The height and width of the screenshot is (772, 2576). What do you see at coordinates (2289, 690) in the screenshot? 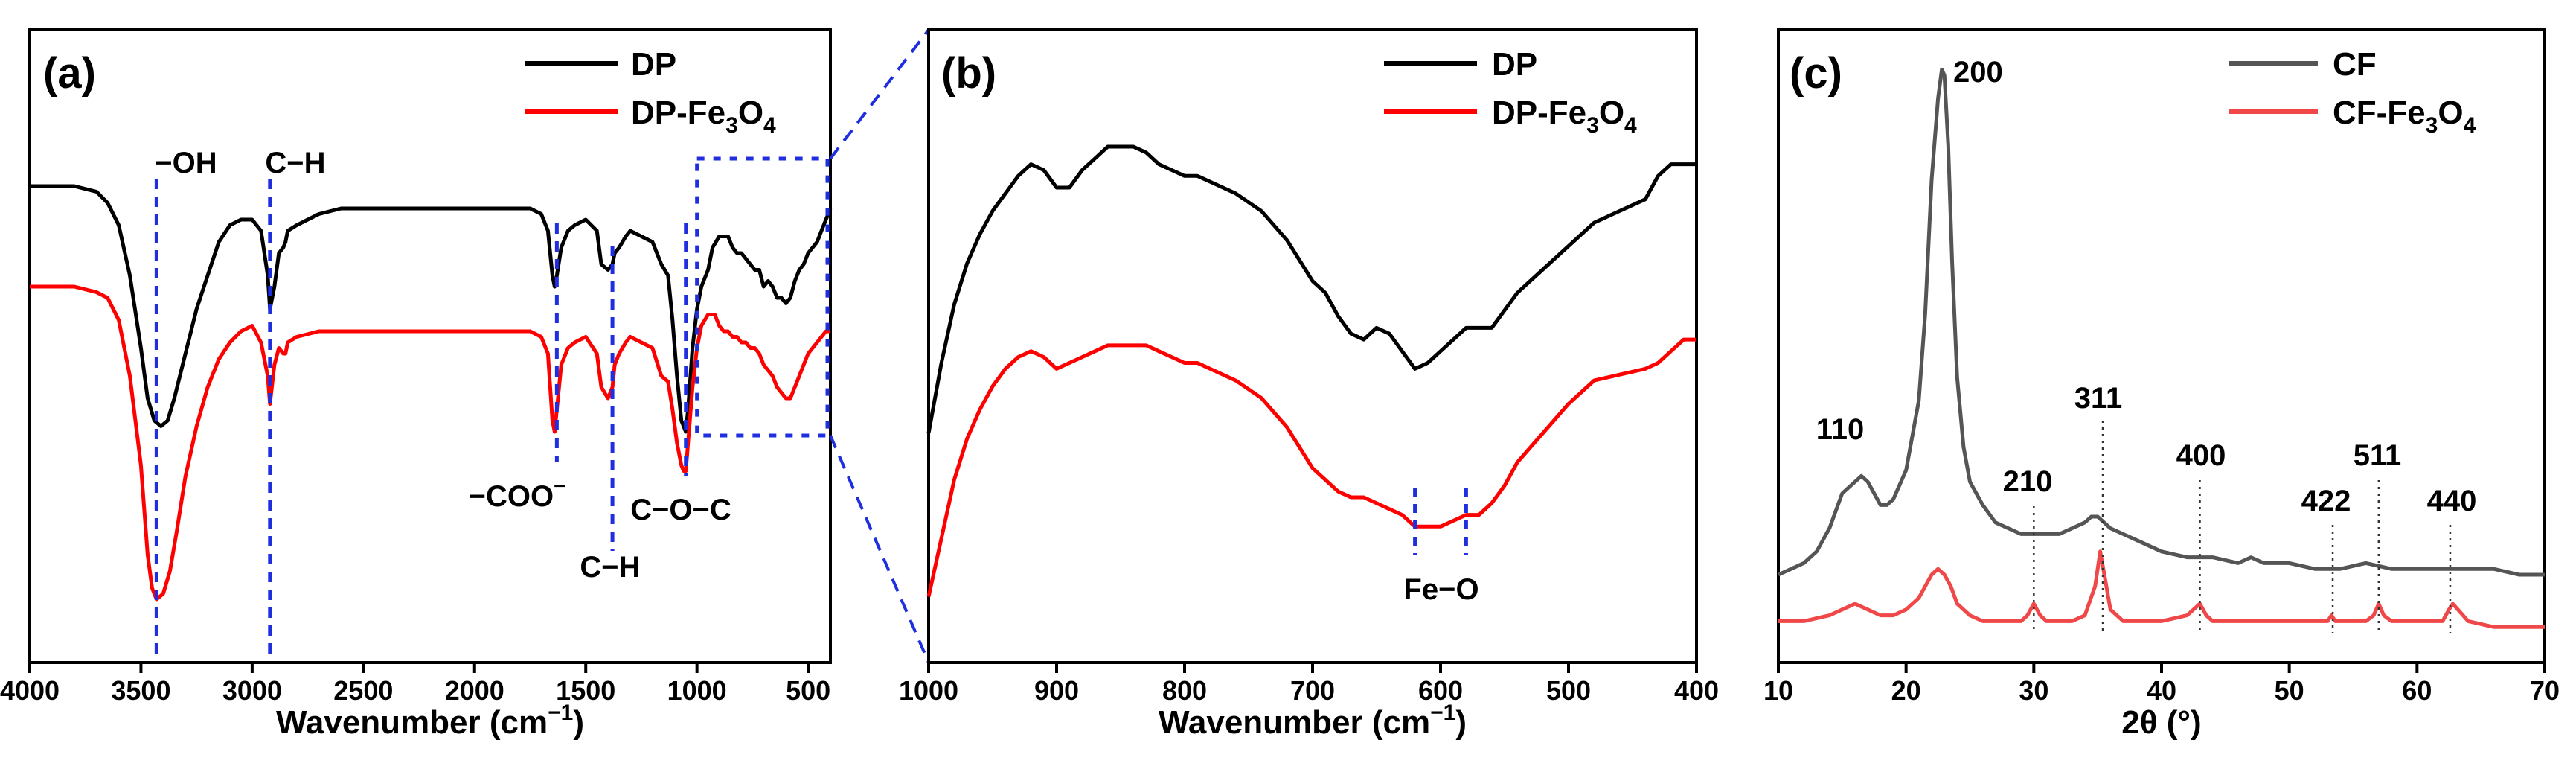
I see `x-tick-label-50: 50` at bounding box center [2289, 690].